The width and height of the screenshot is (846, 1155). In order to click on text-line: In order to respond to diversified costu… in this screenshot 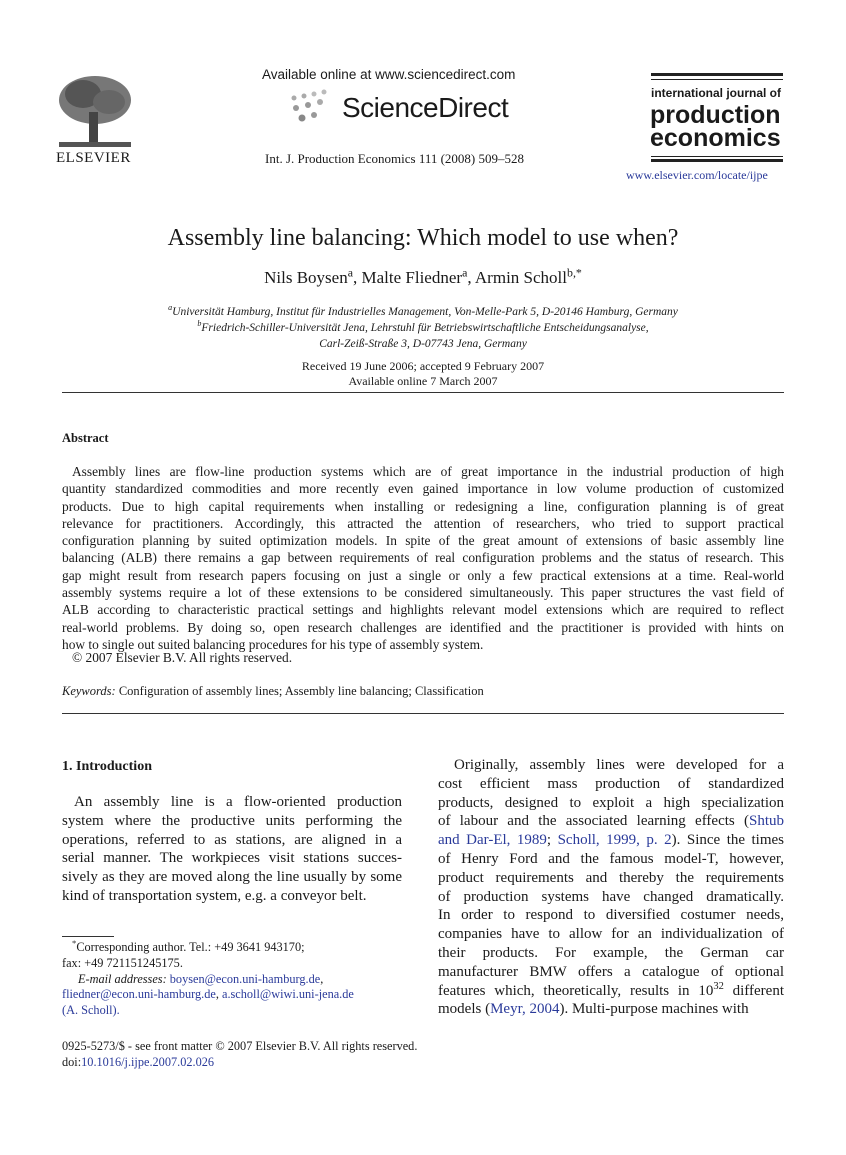, I will do `click(611, 915)`.